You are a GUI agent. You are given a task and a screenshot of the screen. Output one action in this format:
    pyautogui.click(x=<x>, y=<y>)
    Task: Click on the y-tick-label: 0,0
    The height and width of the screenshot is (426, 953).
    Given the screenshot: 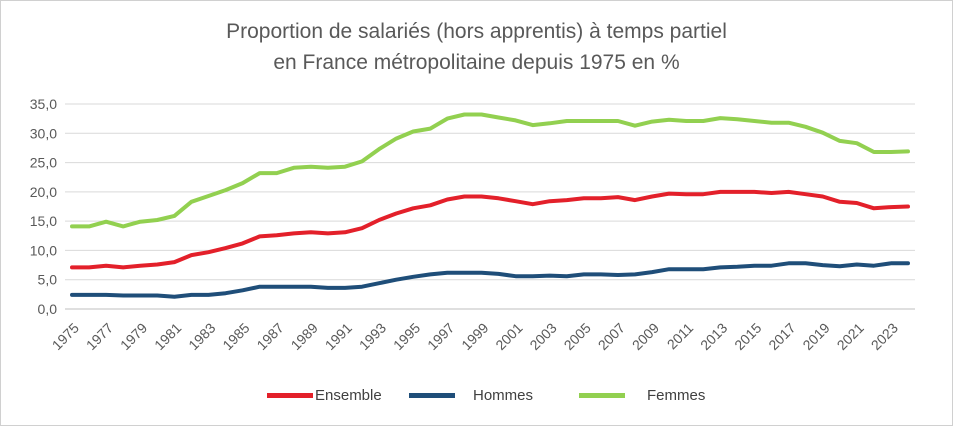 What is the action you would take?
    pyautogui.click(x=48, y=309)
    